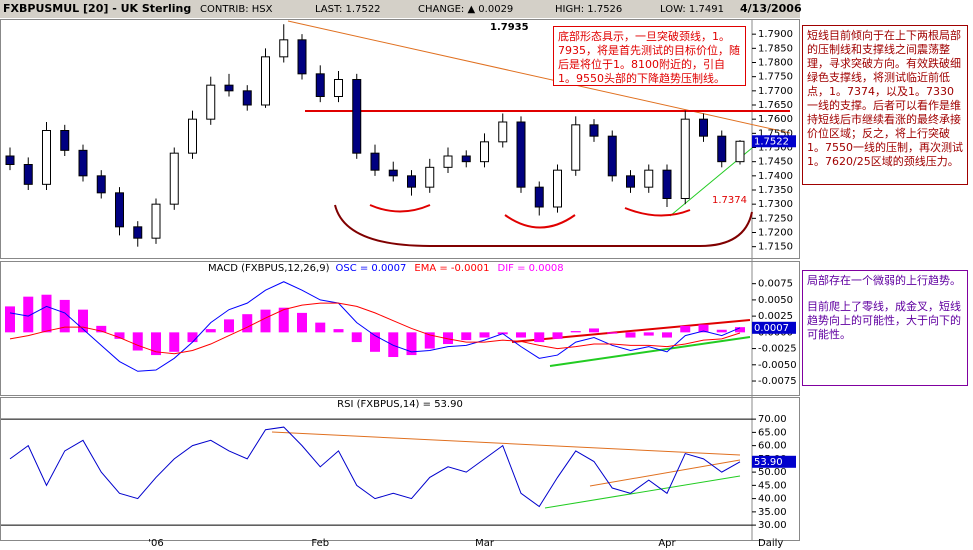 The image size is (973, 550). What do you see at coordinates (692, 9) in the screenshot?
I see `header-low: LOW: 1.7491` at bounding box center [692, 9].